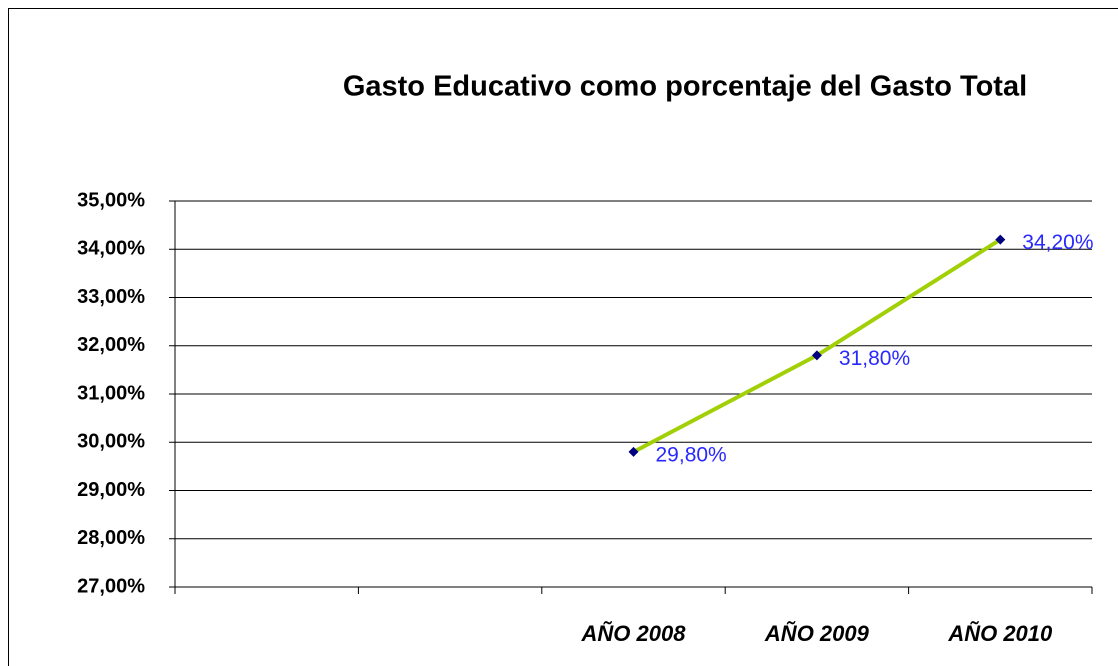 This screenshot has height=666, width=1118. Describe the element at coordinates (634, 633) in the screenshot. I see `x-tick-label: AÑO 2008` at that location.